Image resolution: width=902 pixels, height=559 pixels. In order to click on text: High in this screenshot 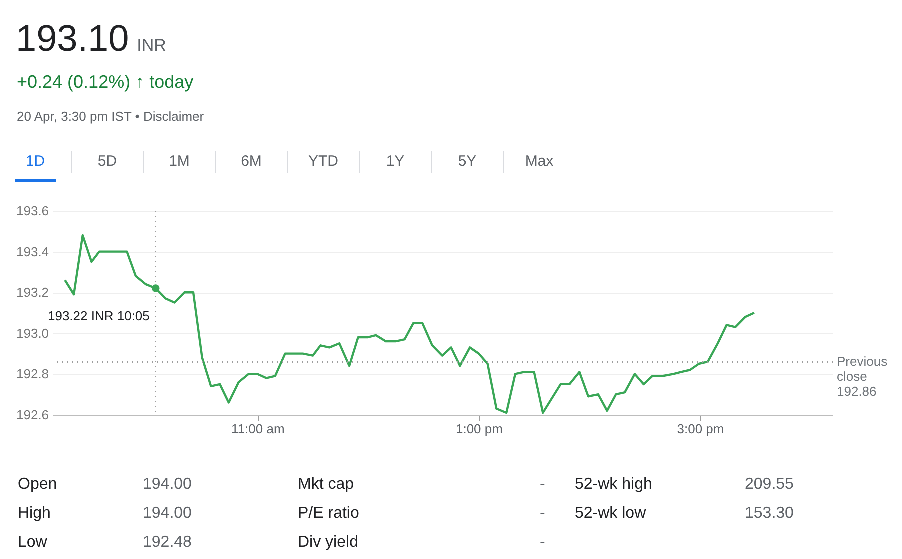, I will do `click(35, 513)`.